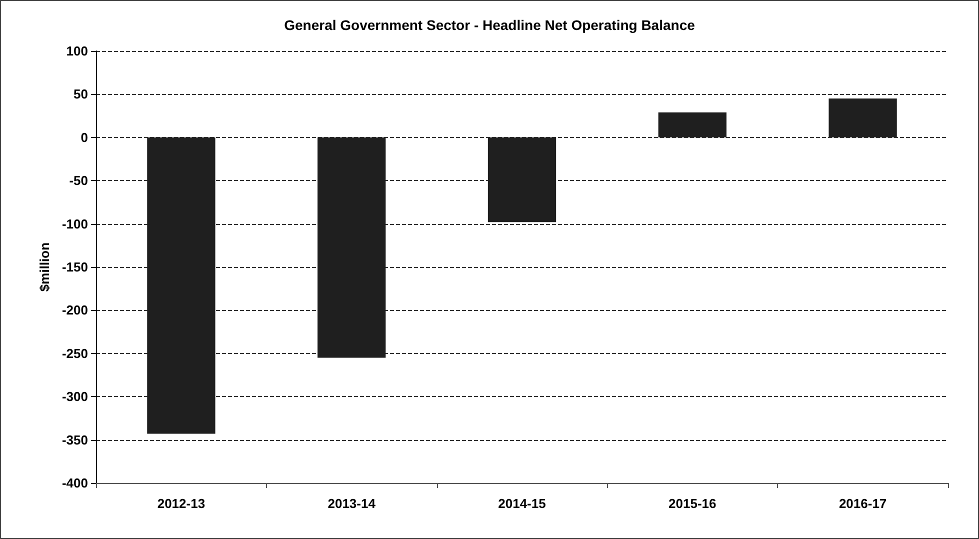  What do you see at coordinates (75, 440) in the screenshot?
I see `y-tick-label: -350` at bounding box center [75, 440].